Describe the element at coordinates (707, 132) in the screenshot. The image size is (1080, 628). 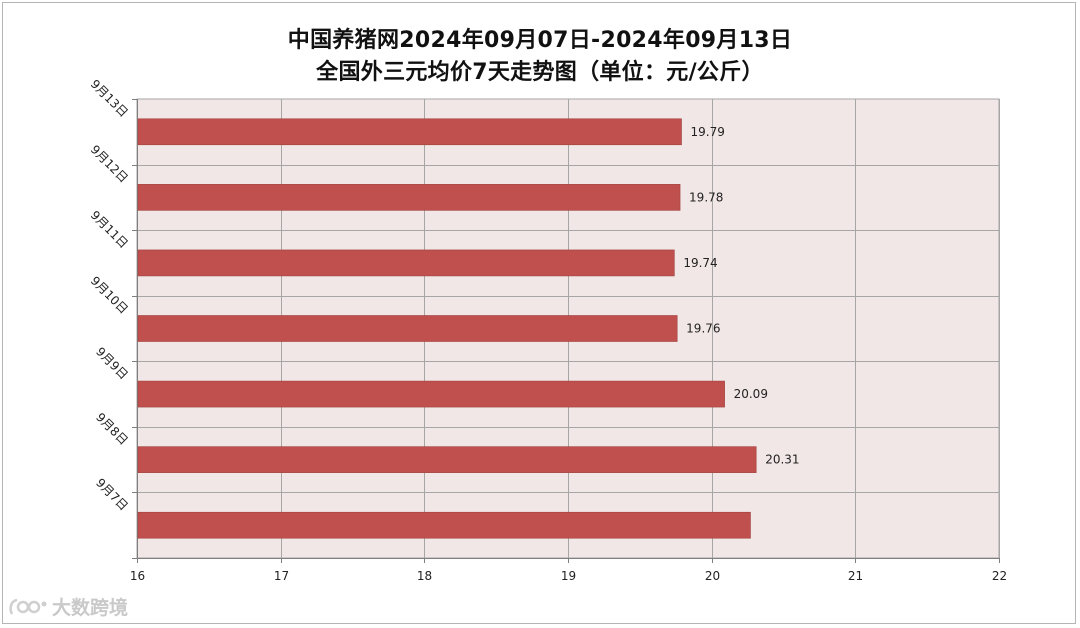
I see `data-label: 19.79` at that location.